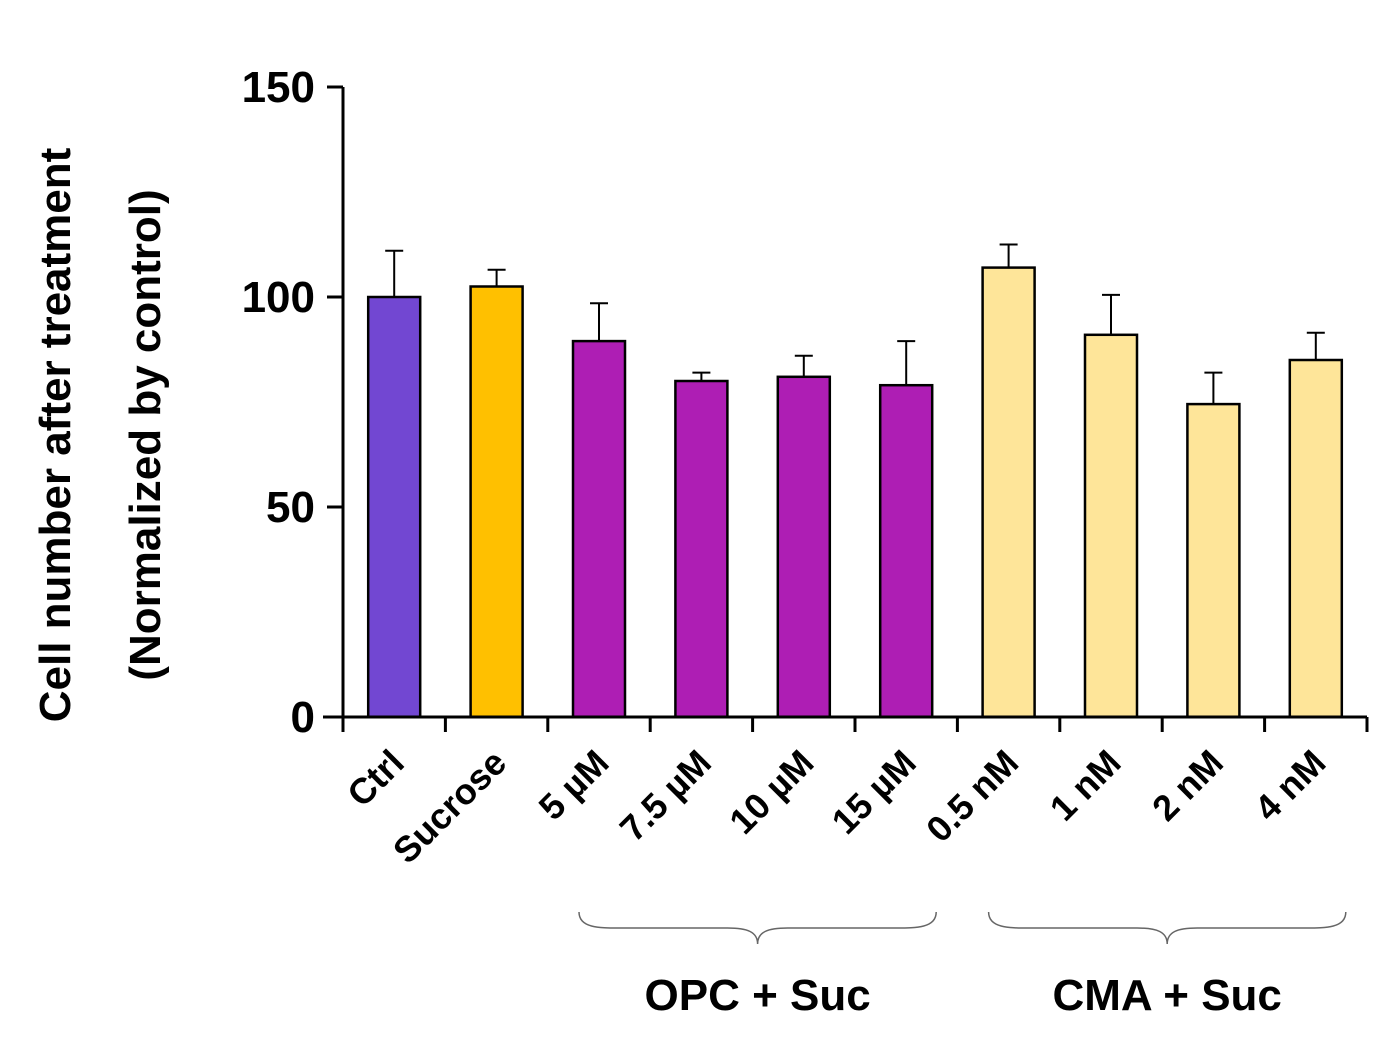  What do you see at coordinates (855, 324) in the screenshot?
I see `error-bars` at bounding box center [855, 324].